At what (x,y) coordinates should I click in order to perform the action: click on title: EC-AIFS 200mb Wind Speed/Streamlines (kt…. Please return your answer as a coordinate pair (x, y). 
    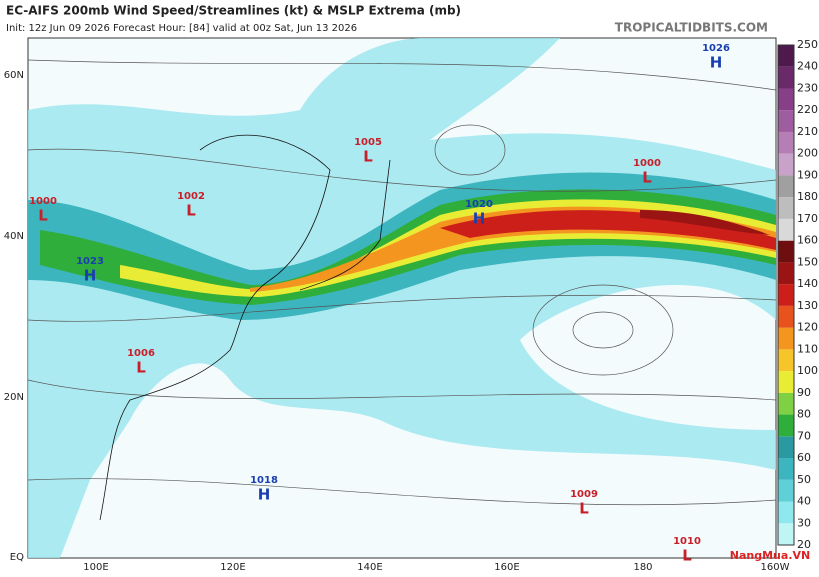
    Looking at the image, I should click on (233, 11).